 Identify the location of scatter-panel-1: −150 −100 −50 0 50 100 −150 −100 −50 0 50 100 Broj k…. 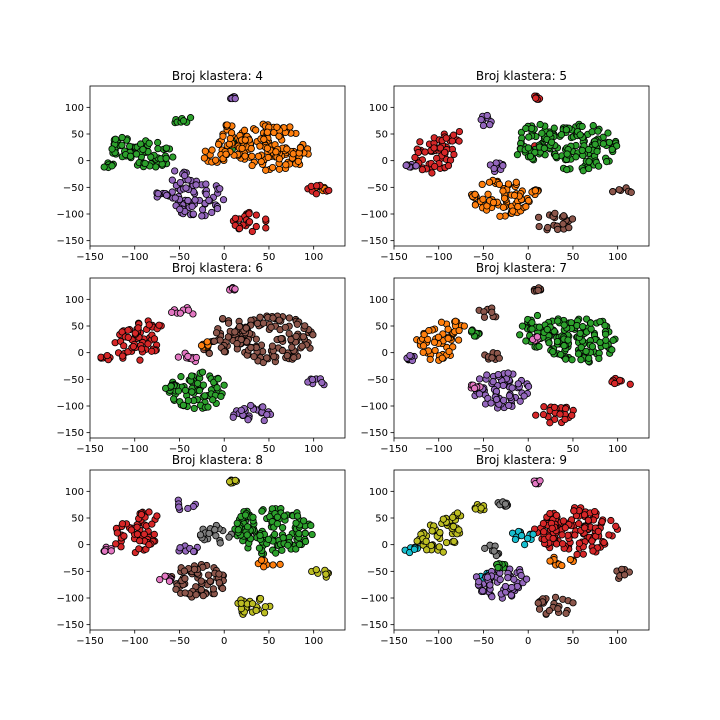
(201, 166).